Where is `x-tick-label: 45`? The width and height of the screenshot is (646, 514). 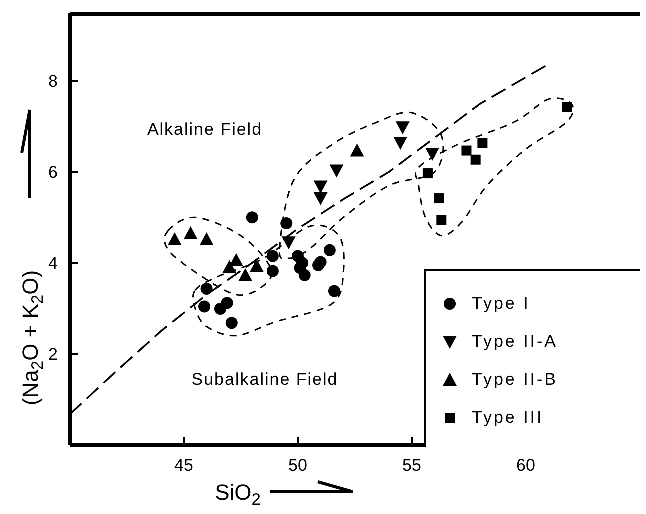 x-tick-label: 45 is located at coordinates (184, 466).